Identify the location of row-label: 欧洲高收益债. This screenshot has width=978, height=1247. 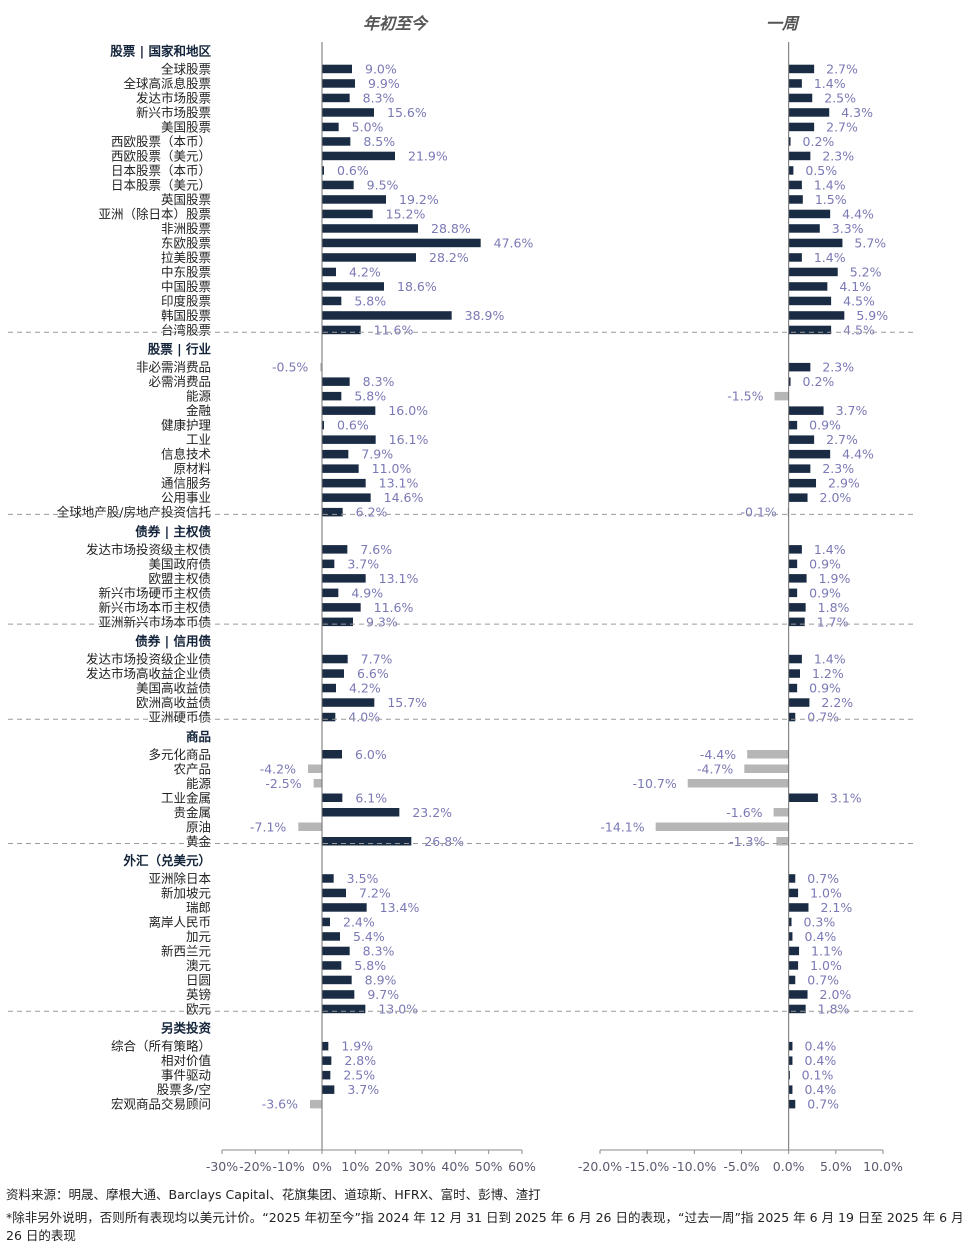
(173, 702).